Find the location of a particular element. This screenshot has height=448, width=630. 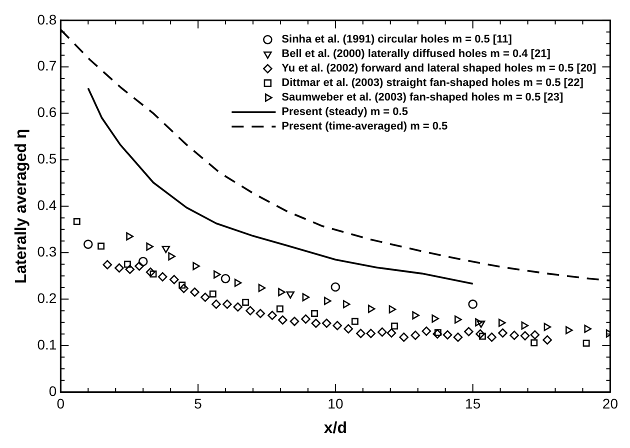

x-tick-label: 15 is located at coordinates (473, 403).